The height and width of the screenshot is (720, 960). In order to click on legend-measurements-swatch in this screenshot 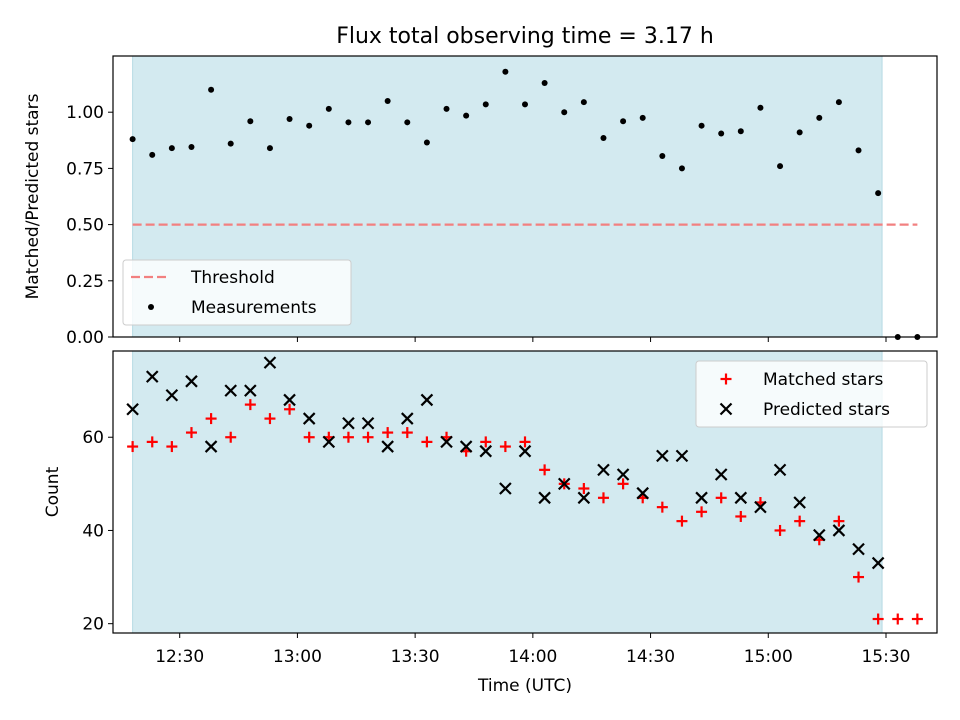, I will do `click(151, 307)`.